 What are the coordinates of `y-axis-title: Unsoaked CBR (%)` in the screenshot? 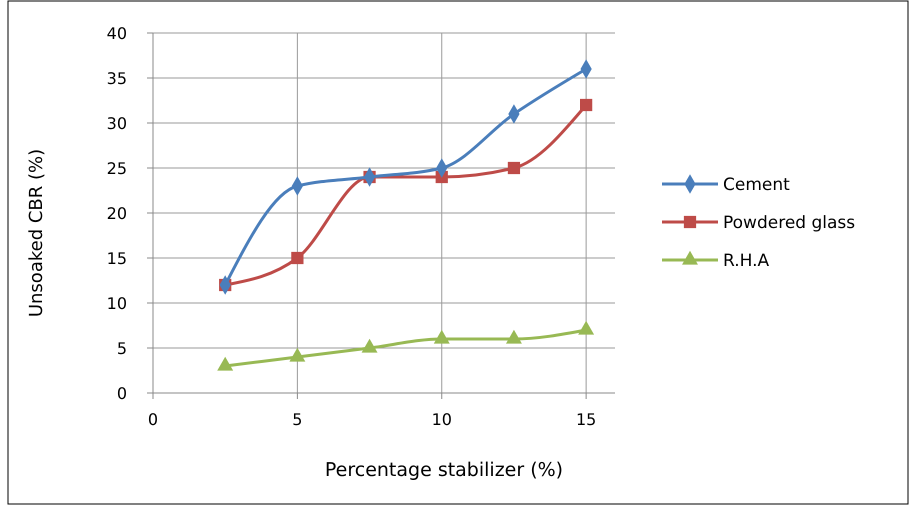 It's located at (36, 233).